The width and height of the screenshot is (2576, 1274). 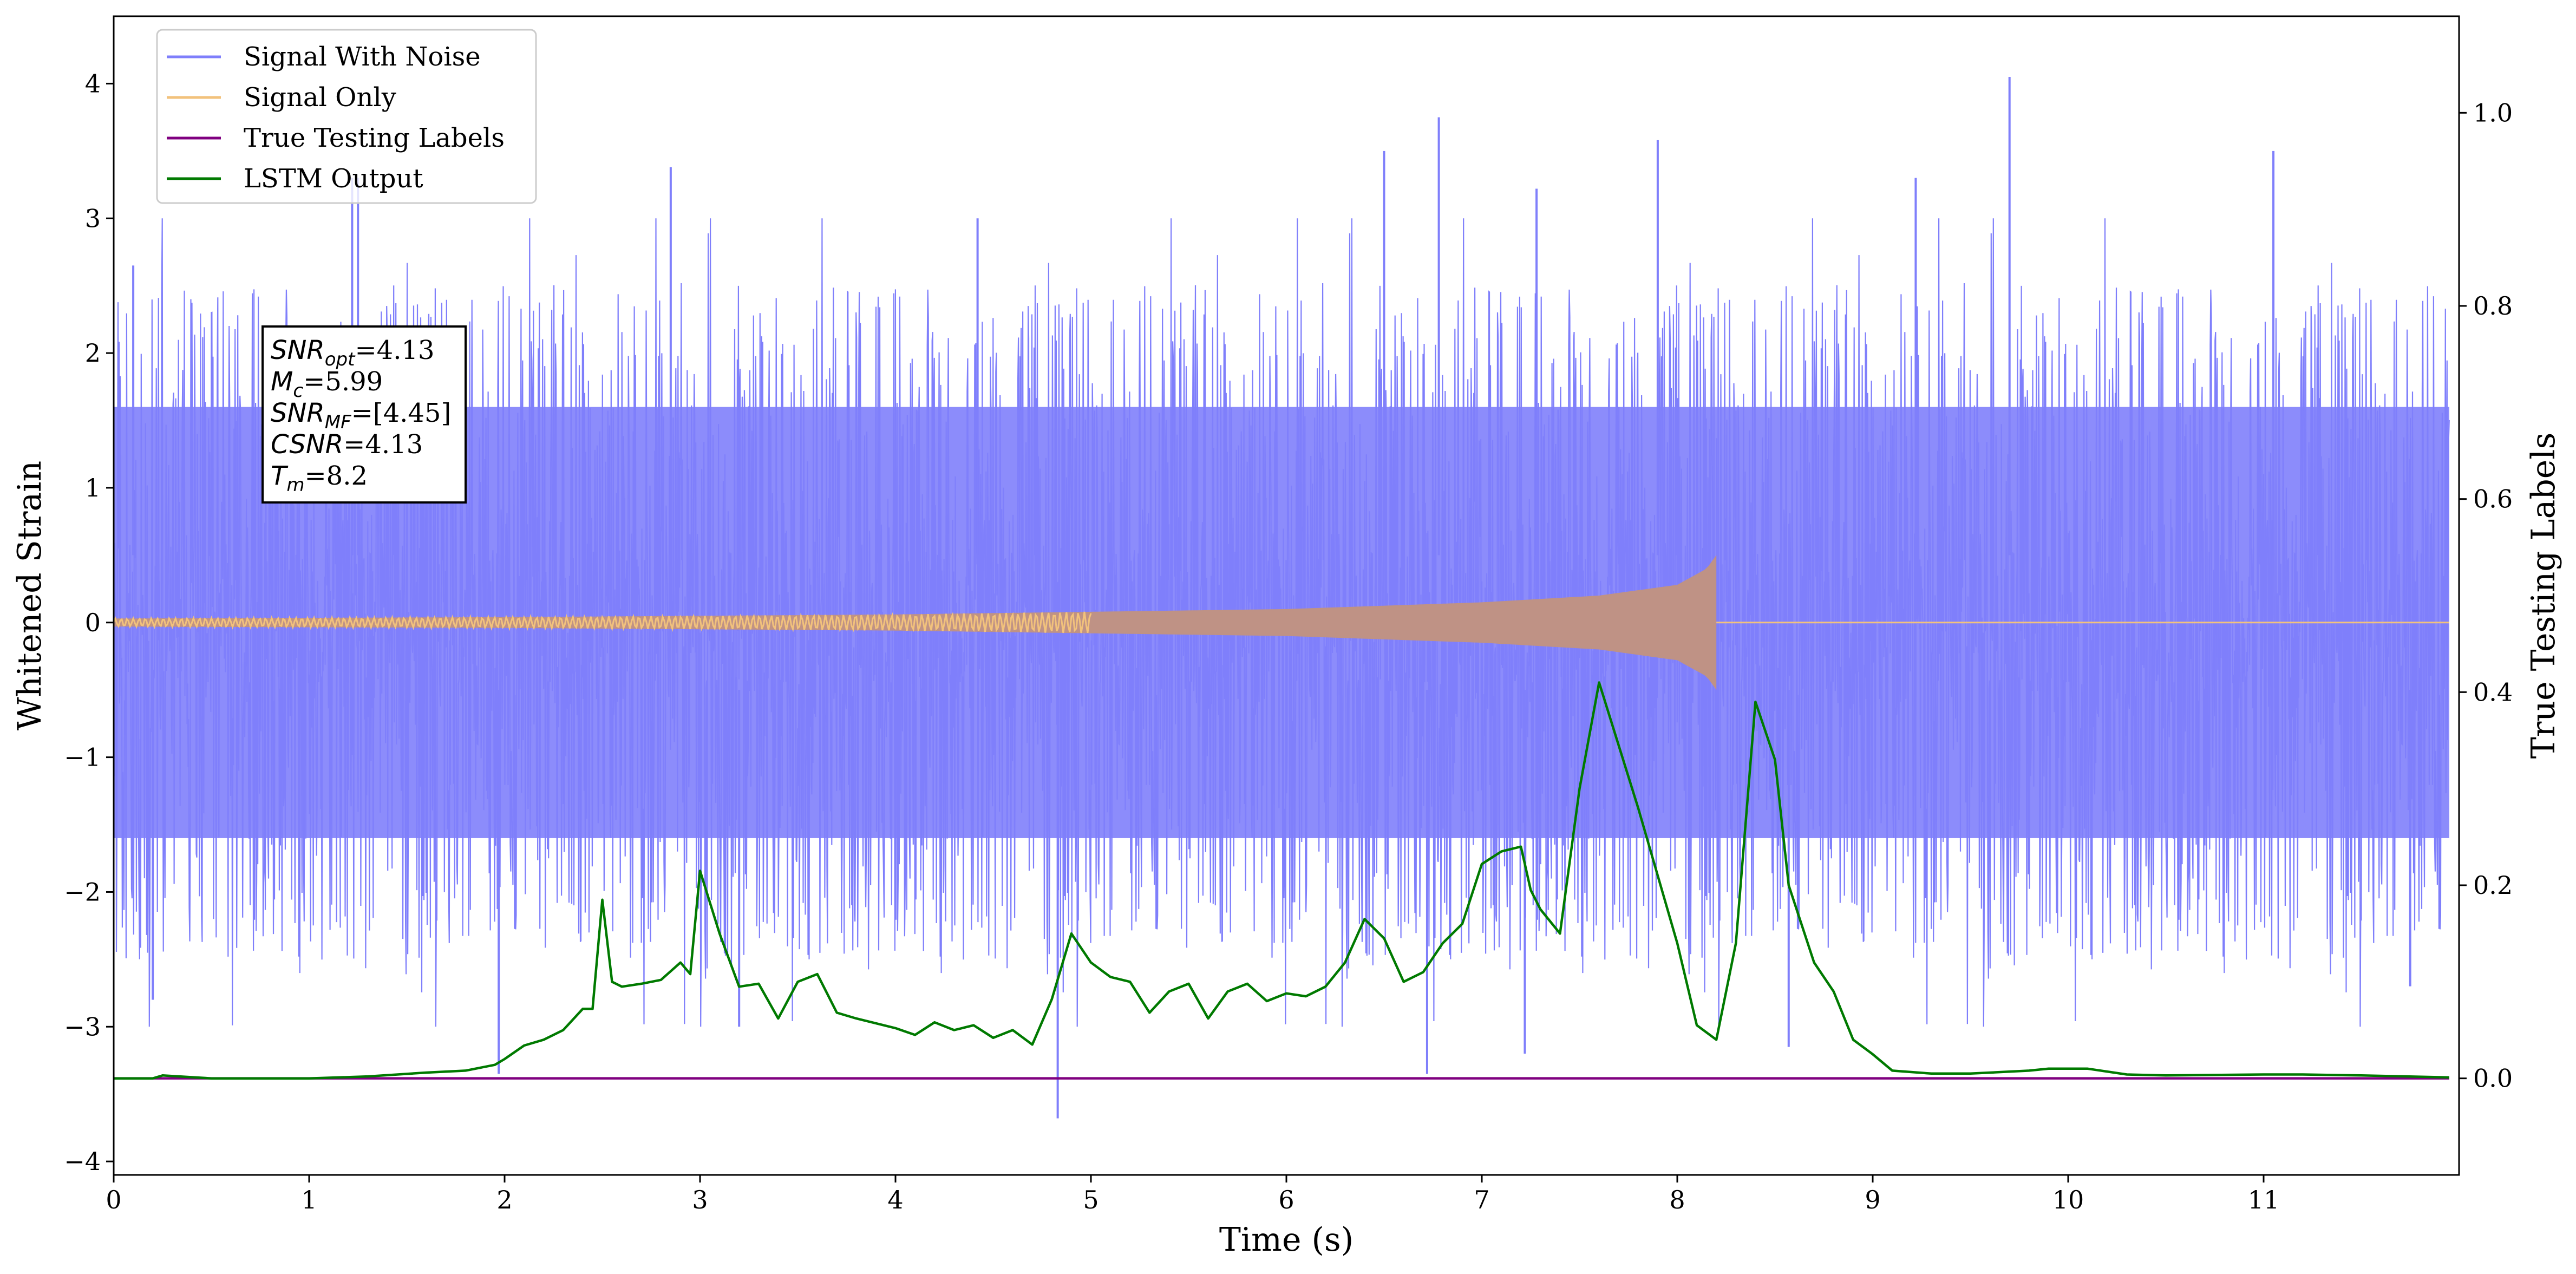 What do you see at coordinates (82, 1026) in the screenshot?
I see `y-left-tick-label: −3` at bounding box center [82, 1026].